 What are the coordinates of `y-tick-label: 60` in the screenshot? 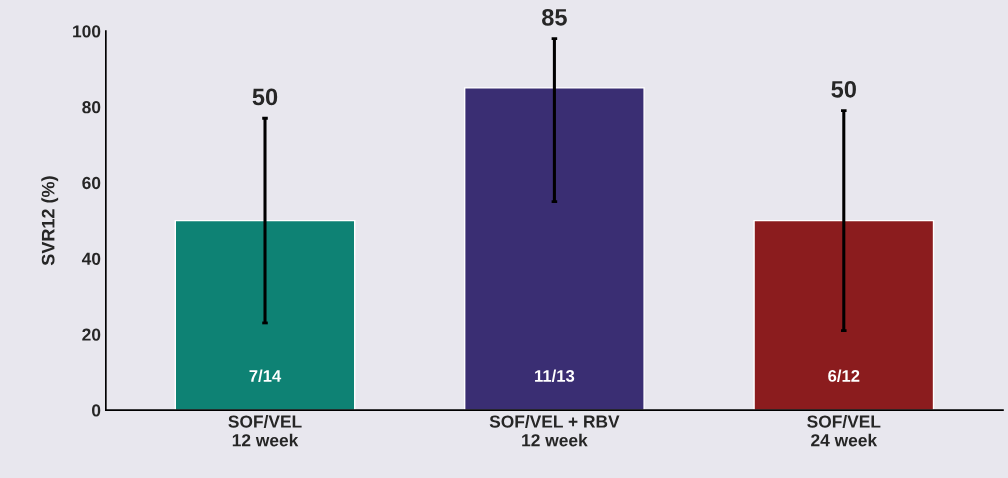 It's located at (91, 183).